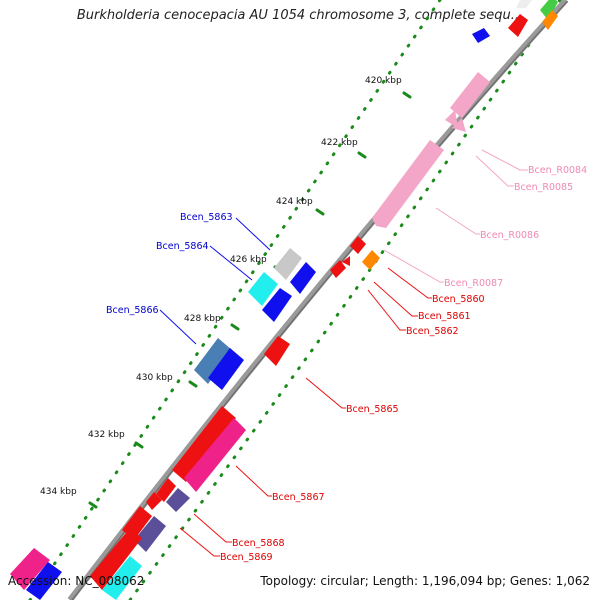  I want to click on gene-label-Bcen-5869: Bcen_5869, so click(246, 557).